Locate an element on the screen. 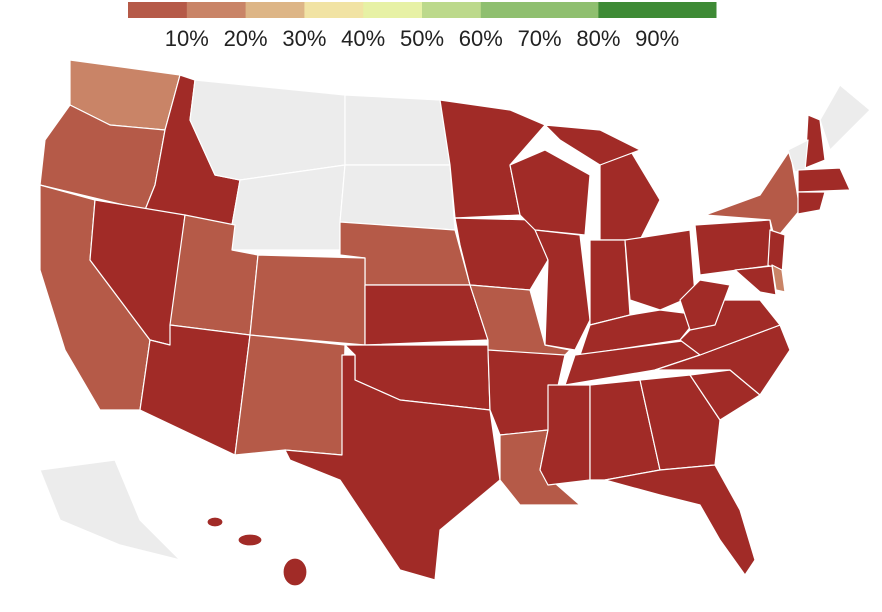 The image size is (882, 612). legend-tick-label: 70% is located at coordinates (540, 38).